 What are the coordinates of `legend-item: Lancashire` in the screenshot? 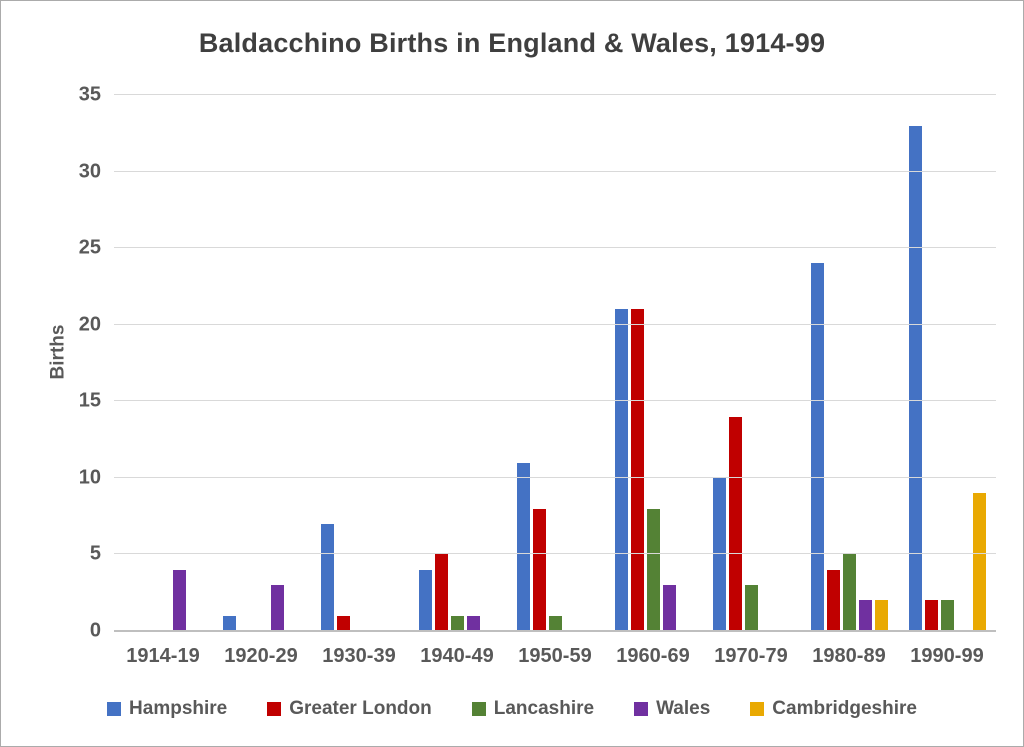 It's located at (533, 709).